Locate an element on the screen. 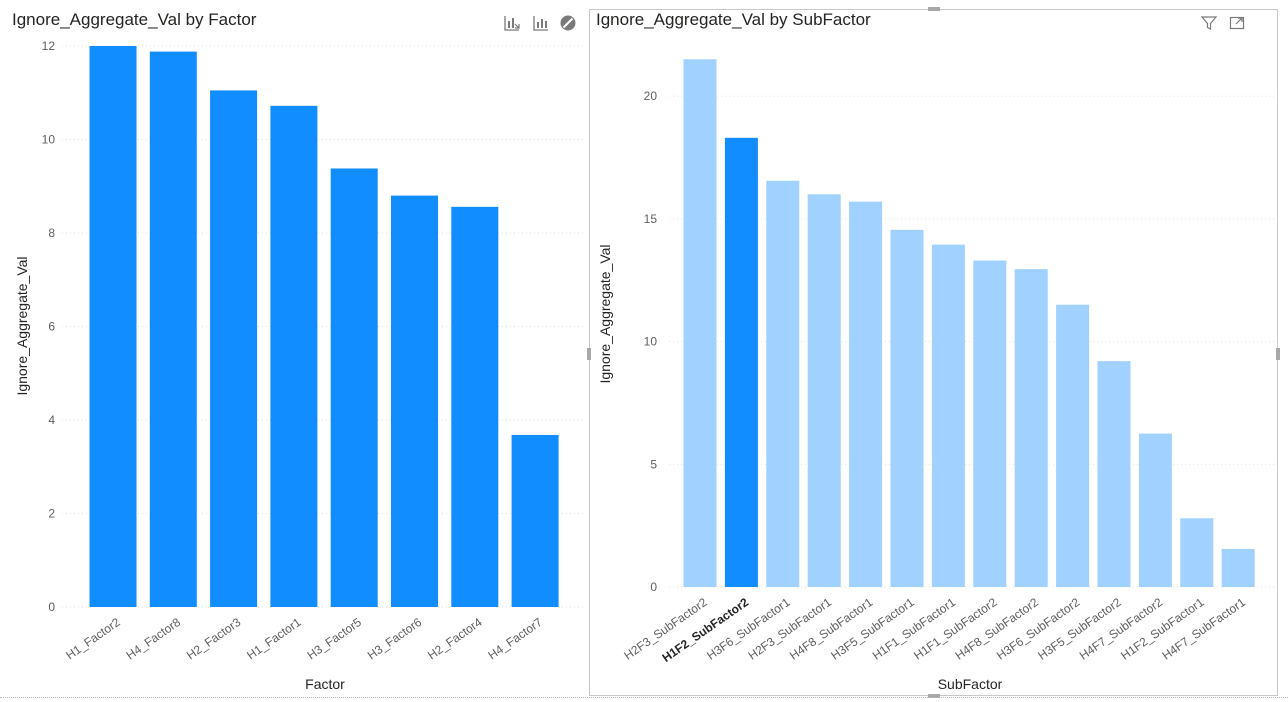 Image resolution: width=1288 pixels, height=702 pixels. blocked-icon is located at coordinates (568, 23).